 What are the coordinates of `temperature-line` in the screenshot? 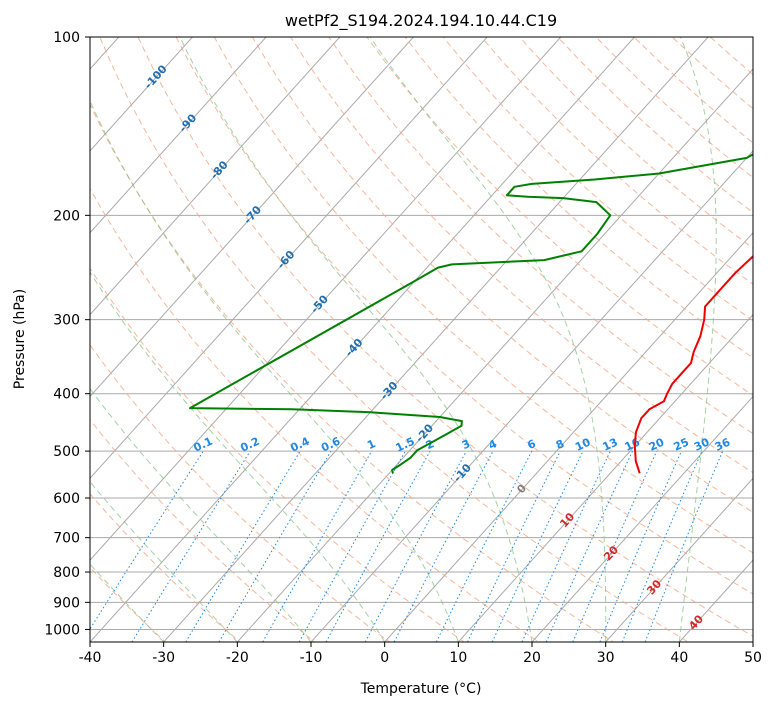 It's located at (693, 364).